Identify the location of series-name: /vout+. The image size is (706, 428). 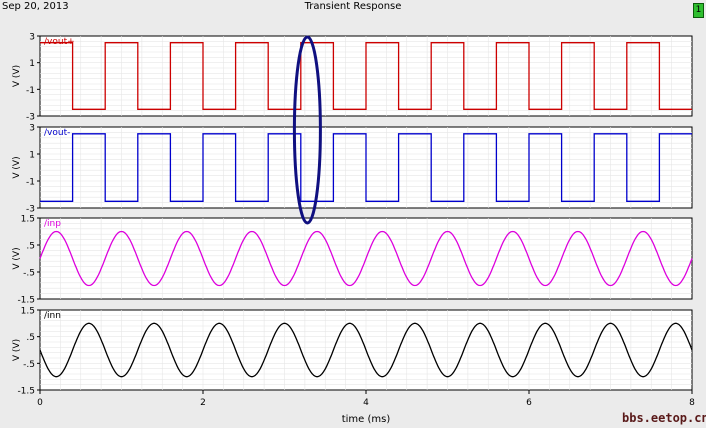
(59, 42).